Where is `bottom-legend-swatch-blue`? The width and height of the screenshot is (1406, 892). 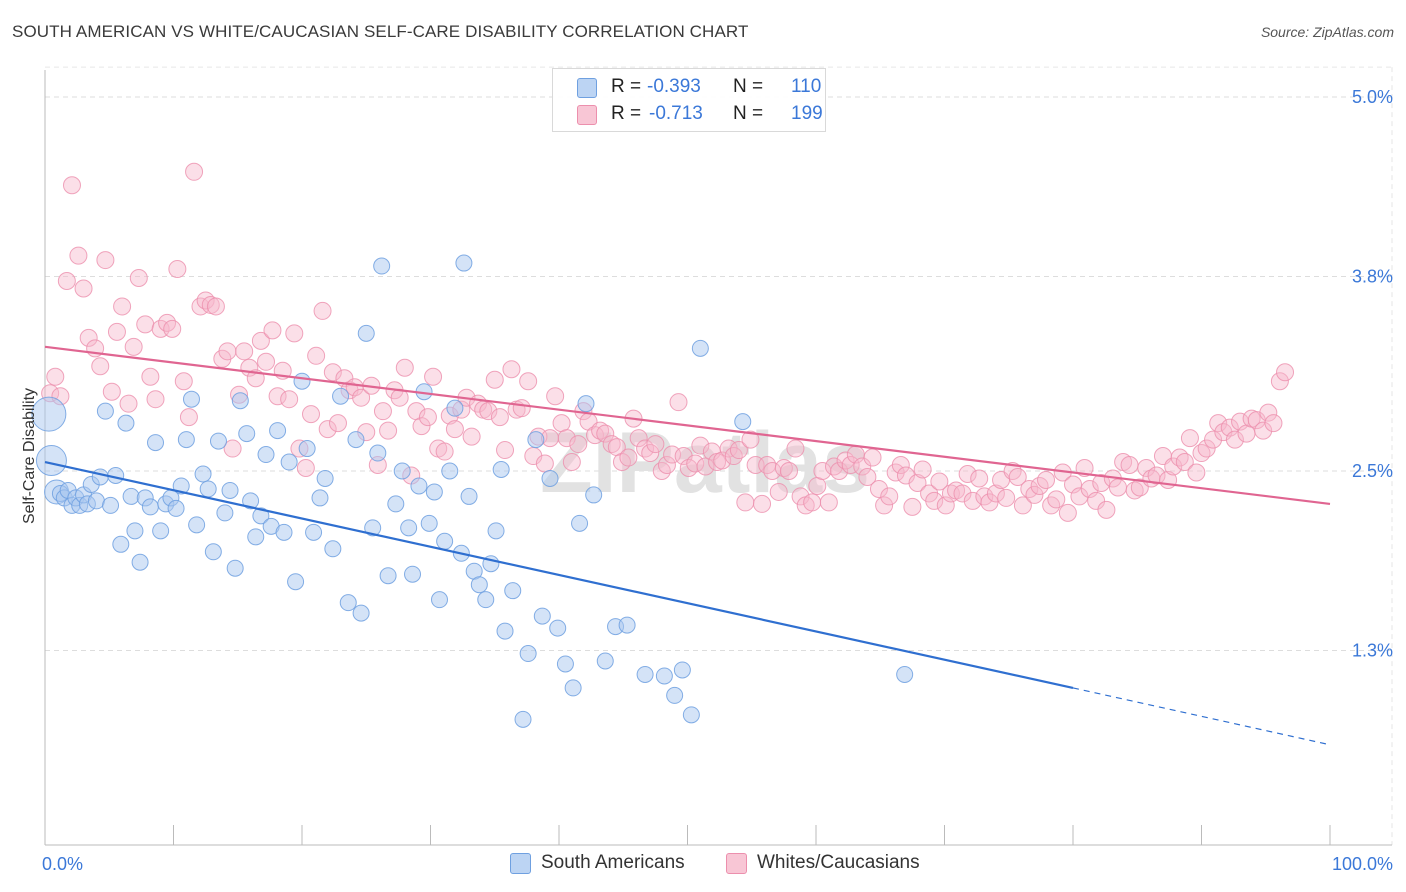 bottom-legend-swatch-blue is located at coordinates (520, 863).